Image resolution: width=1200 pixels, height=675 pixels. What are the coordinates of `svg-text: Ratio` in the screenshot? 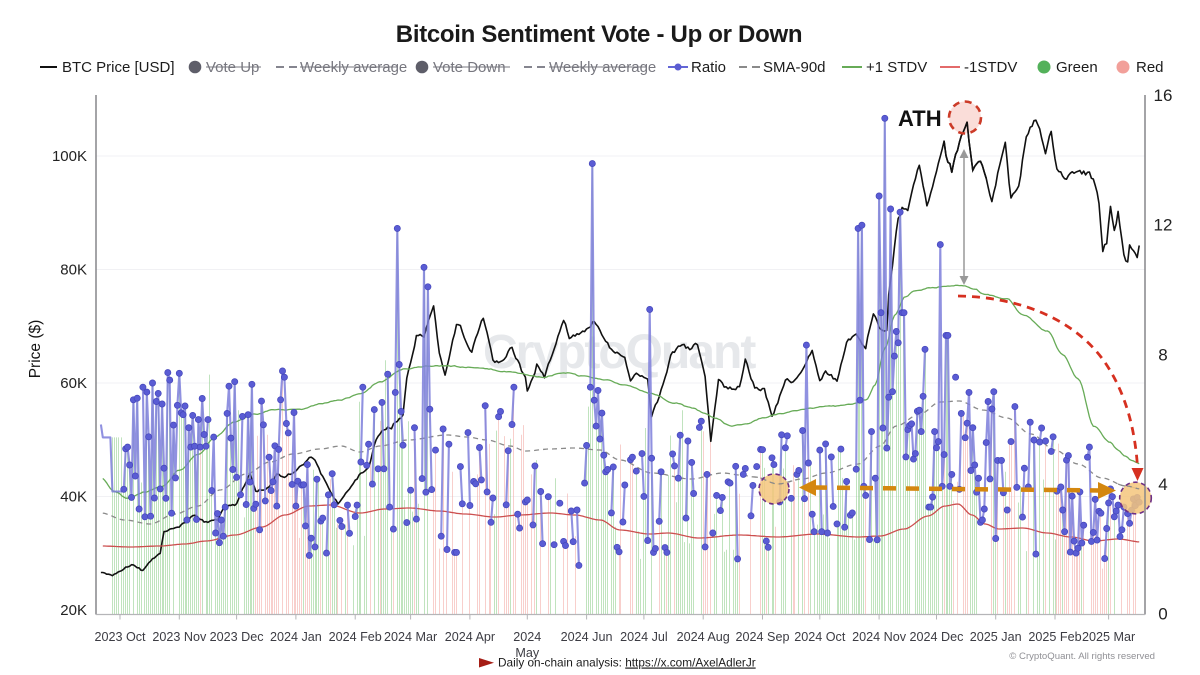 It's located at (708, 67).